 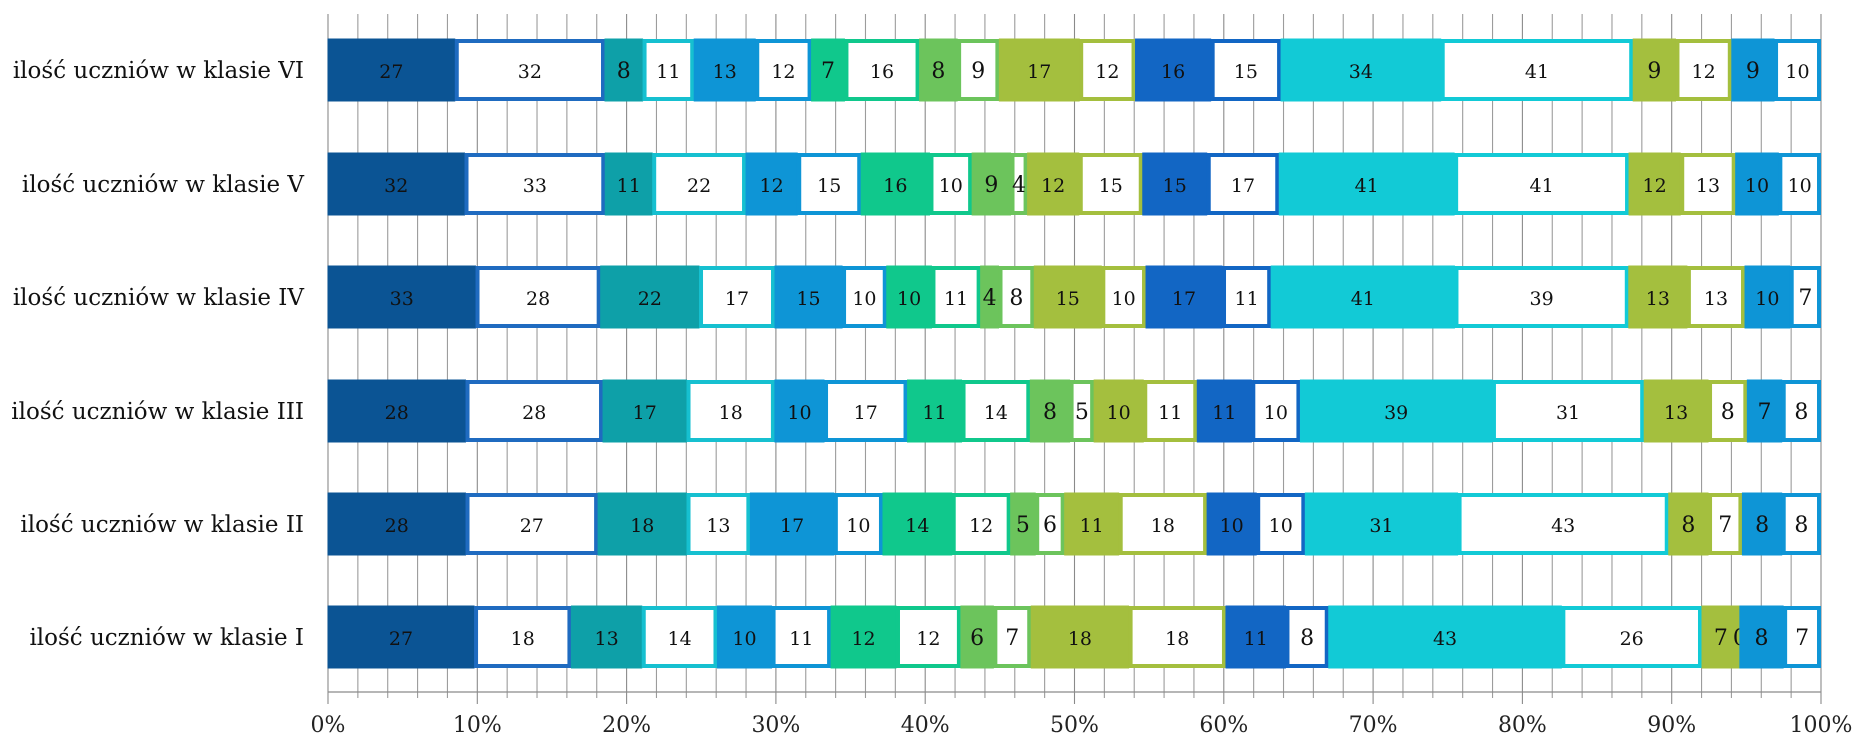 I want to click on data-label: 9, so click(x=1753, y=71).